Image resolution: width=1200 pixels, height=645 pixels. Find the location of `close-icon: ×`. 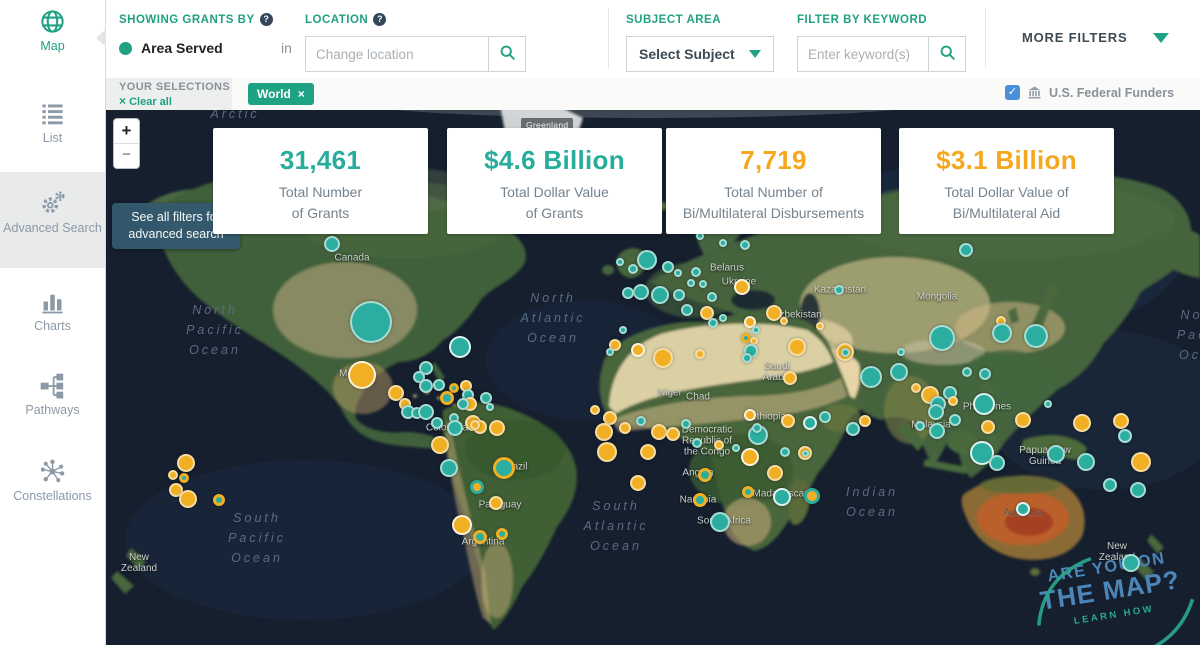

close-icon: × is located at coordinates (301, 94).